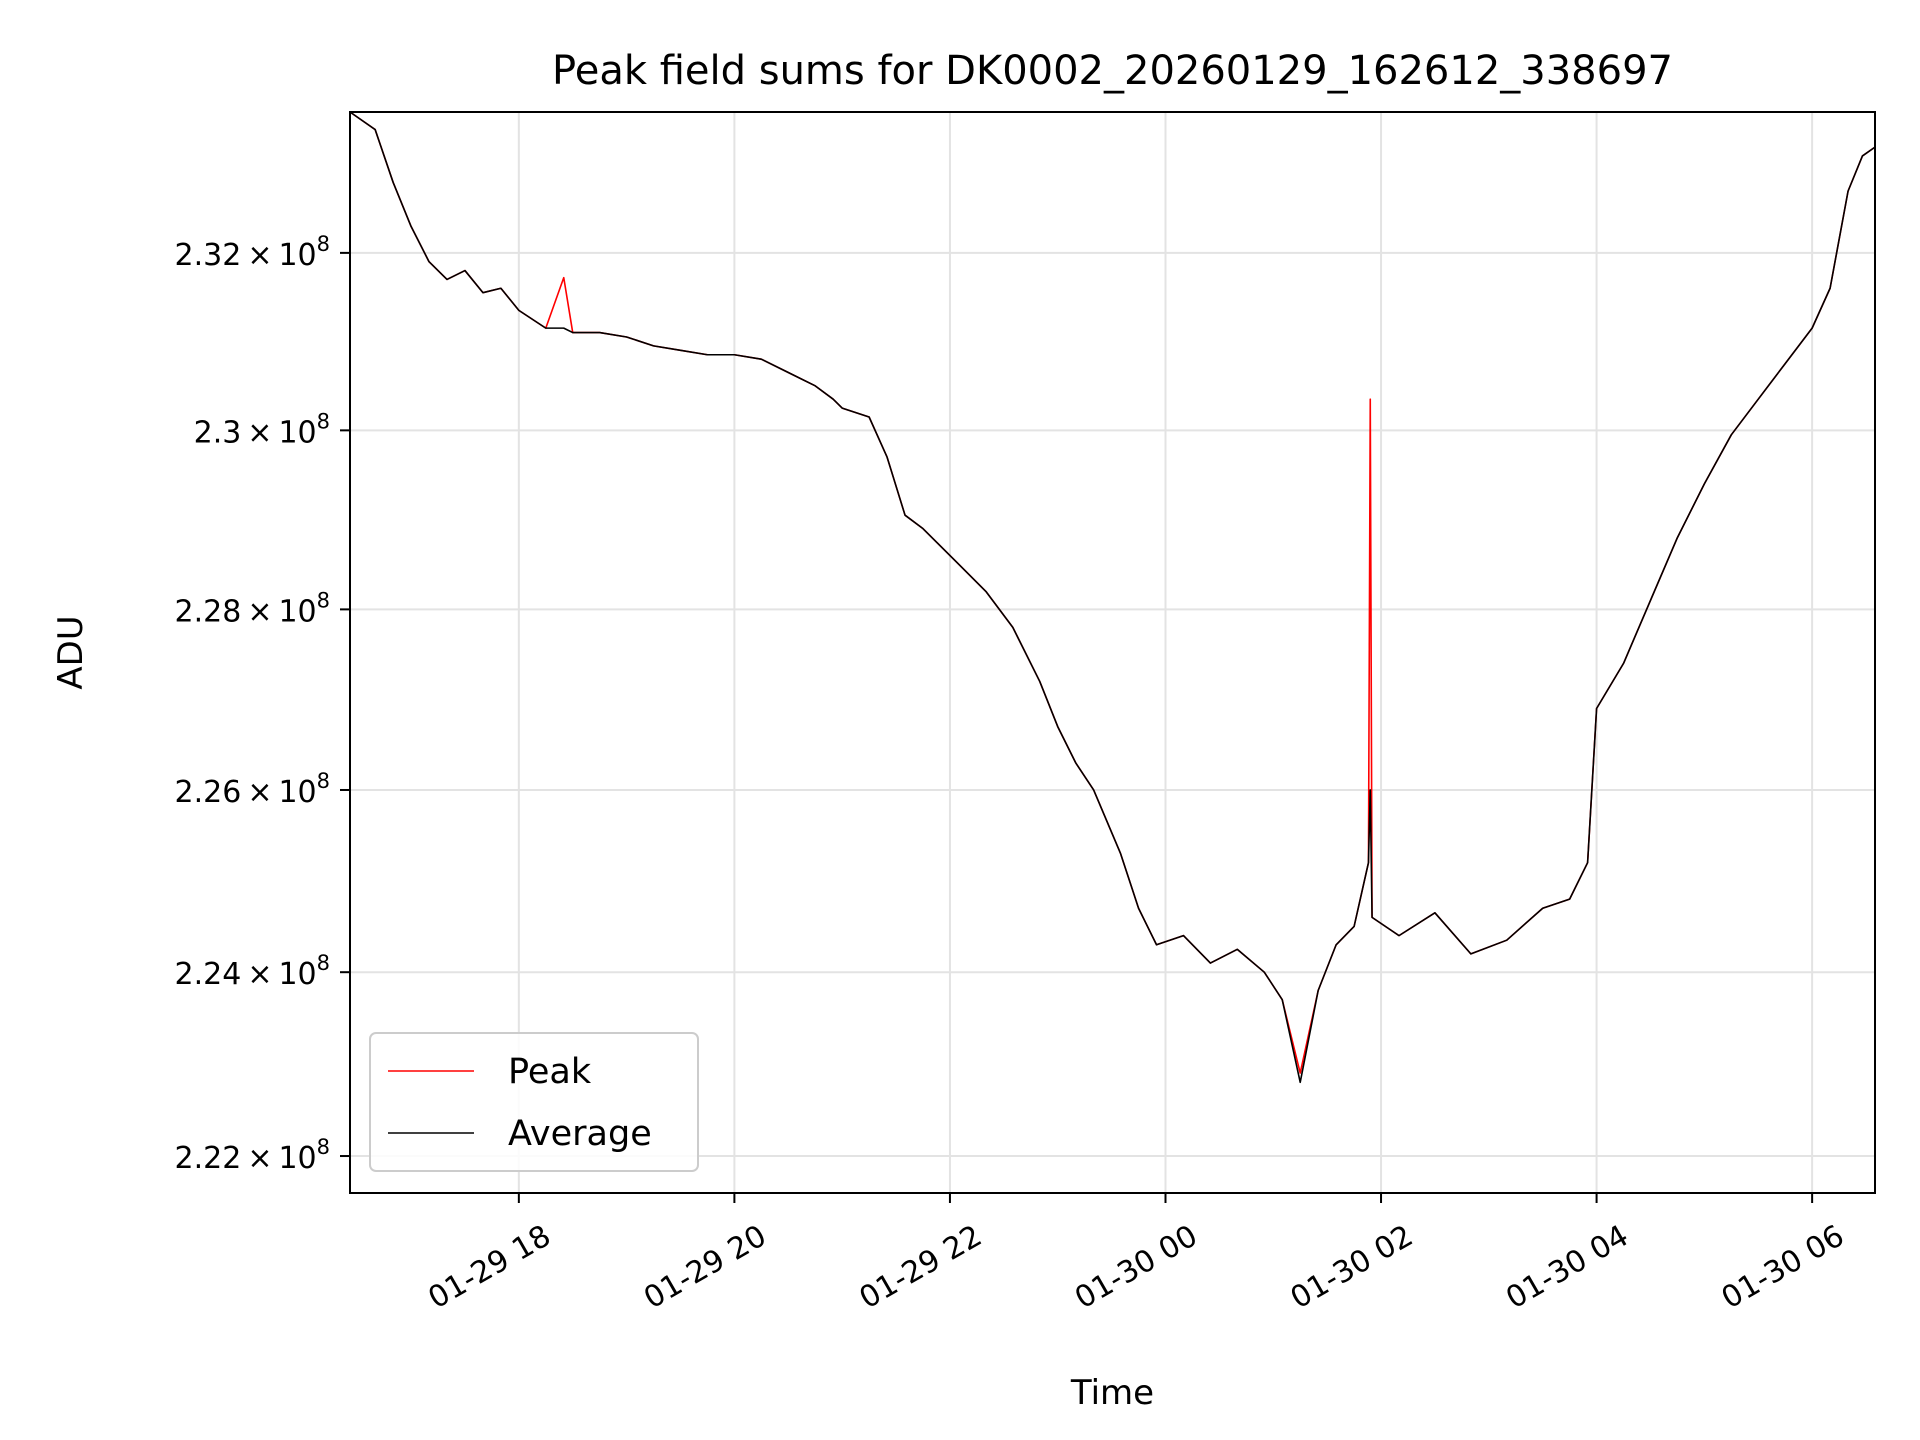 This screenshot has height=1440, width=1920. What do you see at coordinates (262, 429) in the screenshot?
I see `y-tick-label: 2.3 × 10⁸` at bounding box center [262, 429].